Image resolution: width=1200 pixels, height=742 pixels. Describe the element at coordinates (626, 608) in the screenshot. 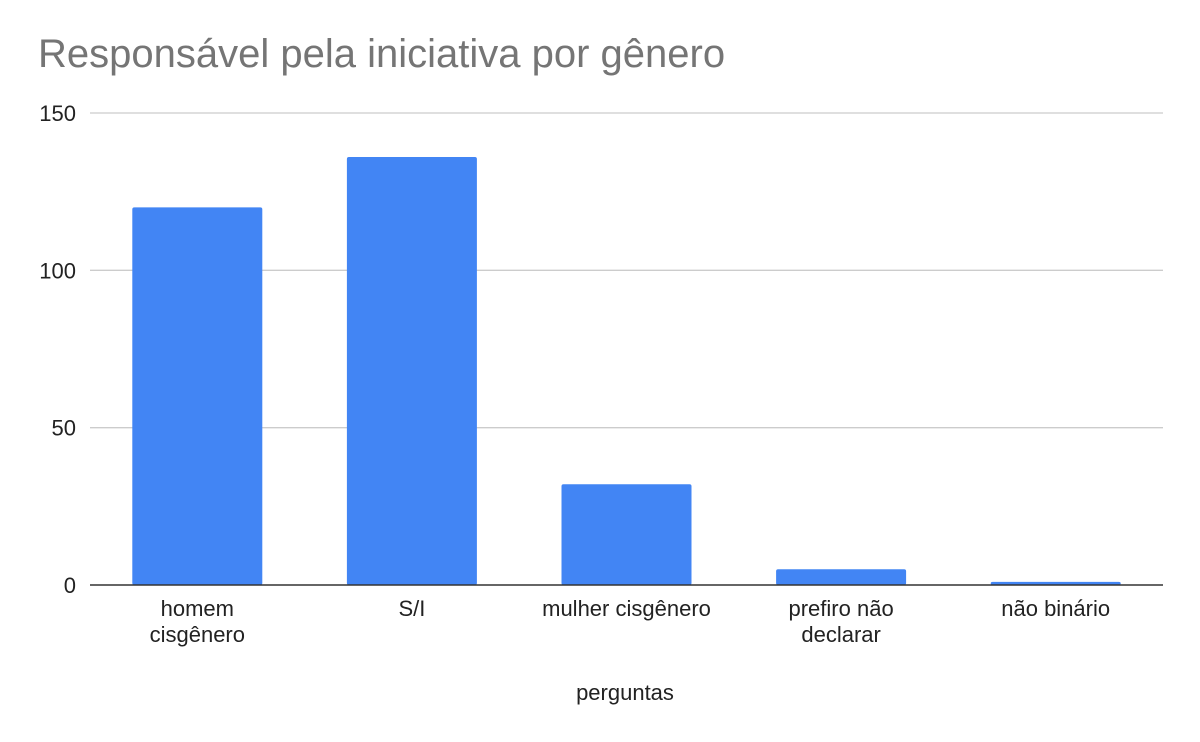

I see `x-tick-label: mulher cisgênero` at that location.